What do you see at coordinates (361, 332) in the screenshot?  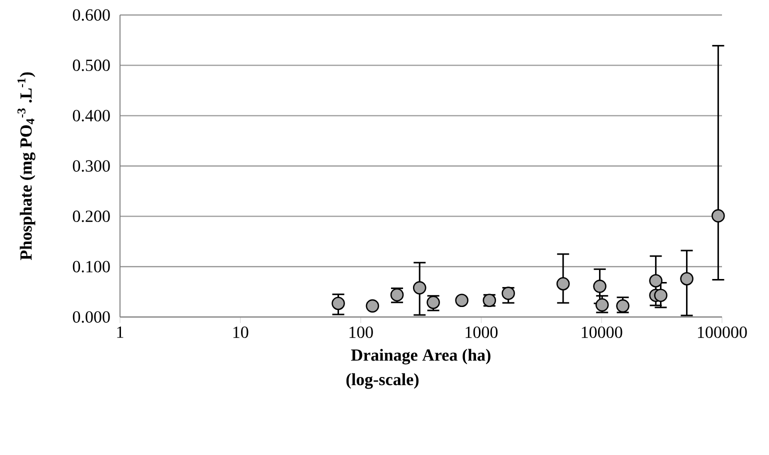 I see `x-tick-label: 100` at bounding box center [361, 332].